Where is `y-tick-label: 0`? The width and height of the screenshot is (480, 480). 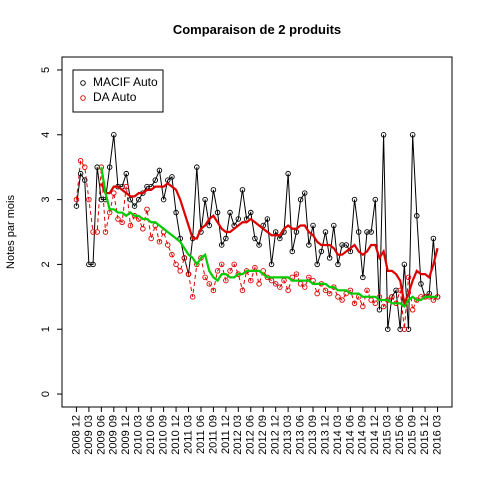 y-tick-label: 0 is located at coordinates (46, 394).